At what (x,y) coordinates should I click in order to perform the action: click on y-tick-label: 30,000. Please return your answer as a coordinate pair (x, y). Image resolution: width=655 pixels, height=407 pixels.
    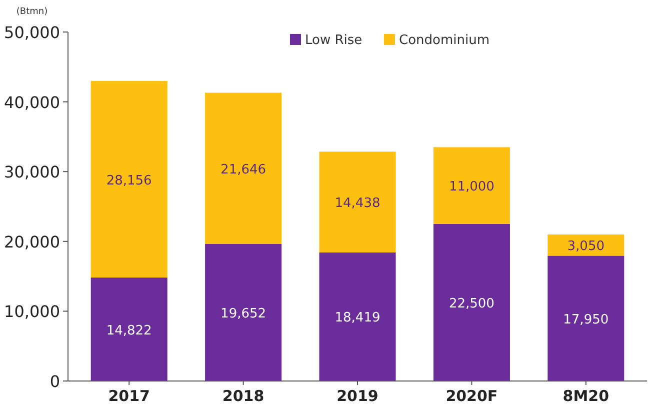
    Looking at the image, I should click on (32, 172).